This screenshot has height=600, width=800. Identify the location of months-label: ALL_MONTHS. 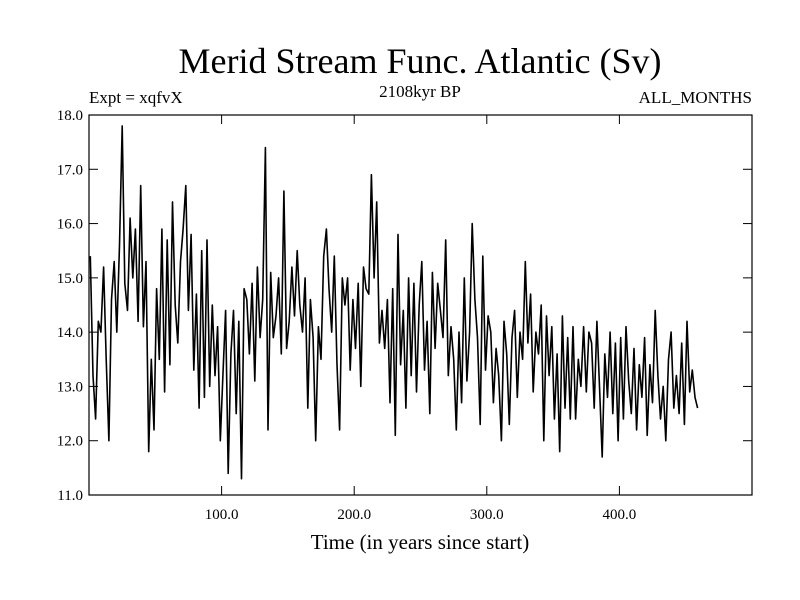
(695, 97).